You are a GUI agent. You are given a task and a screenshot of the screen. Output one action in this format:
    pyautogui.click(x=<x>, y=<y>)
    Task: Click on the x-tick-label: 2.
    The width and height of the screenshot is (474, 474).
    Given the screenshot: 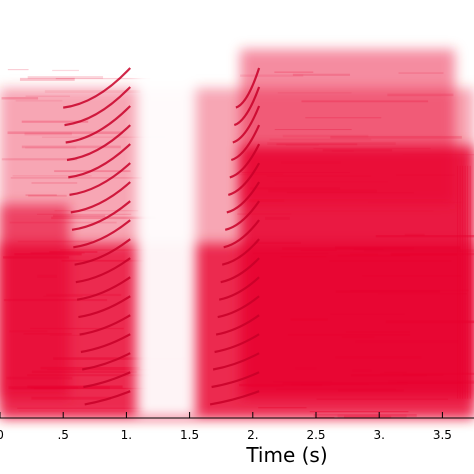 What is the action you would take?
    pyautogui.click(x=252, y=435)
    